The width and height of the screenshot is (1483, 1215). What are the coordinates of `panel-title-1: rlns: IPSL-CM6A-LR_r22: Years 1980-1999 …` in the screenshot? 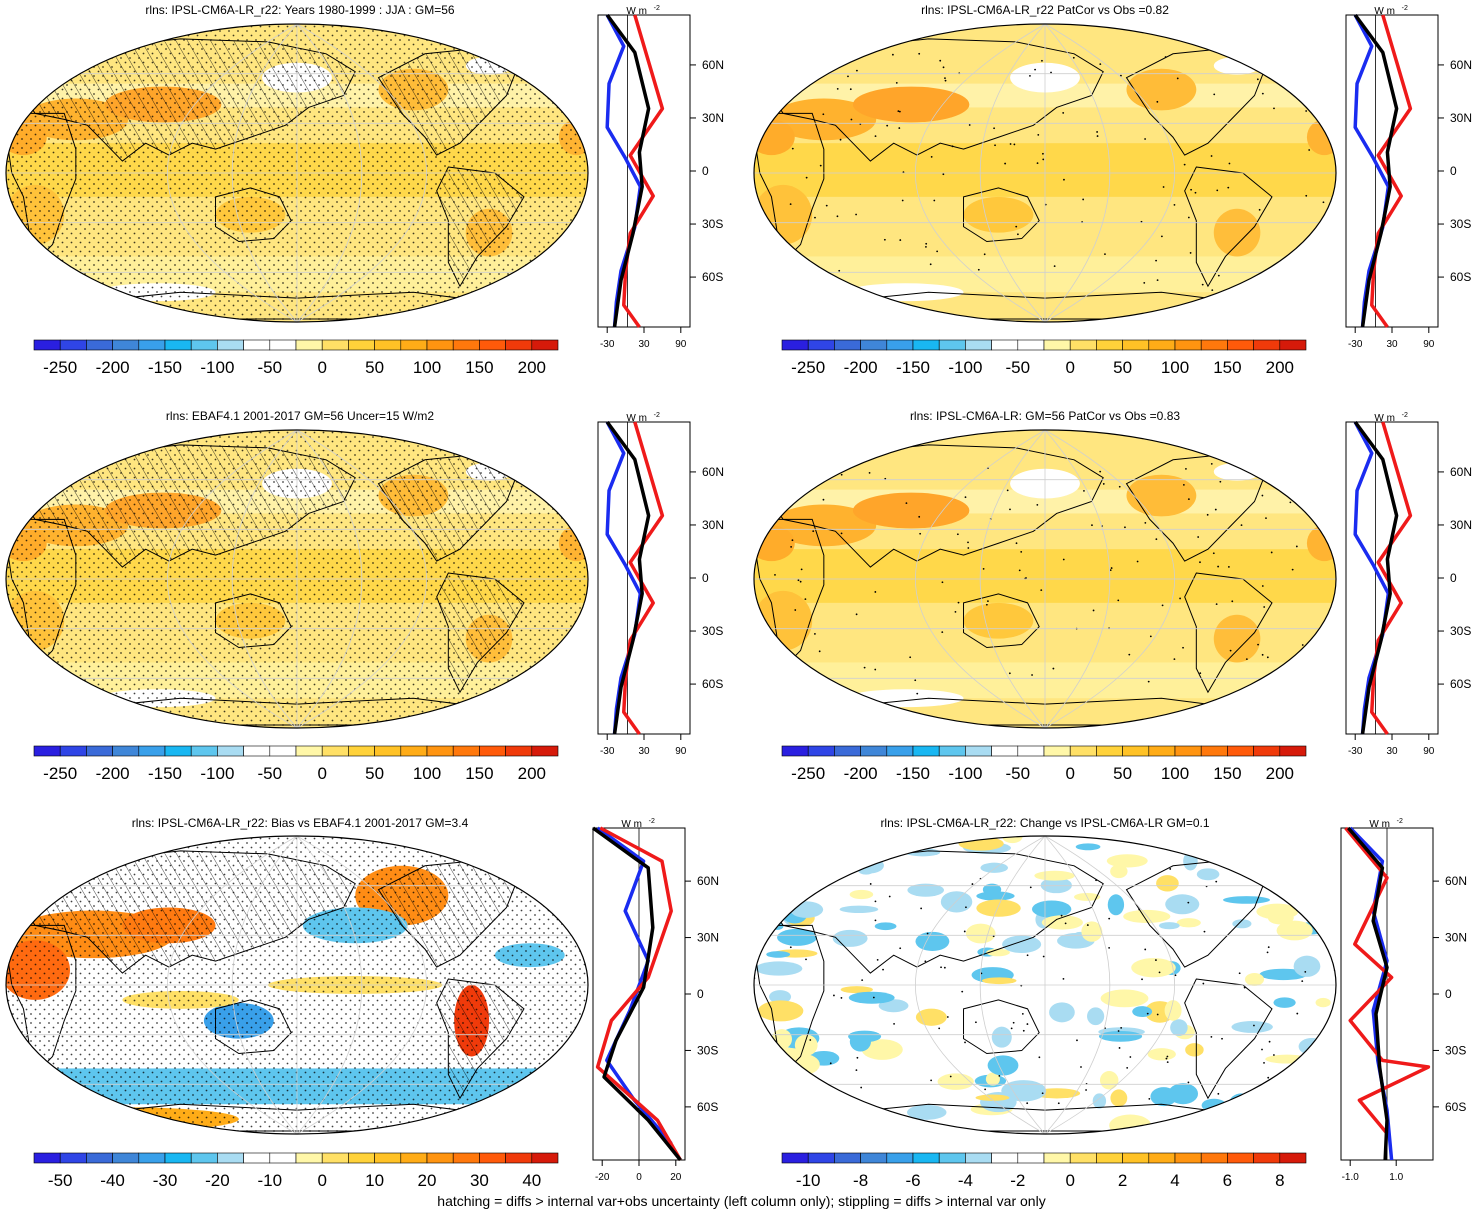 It's located at (300, 10).